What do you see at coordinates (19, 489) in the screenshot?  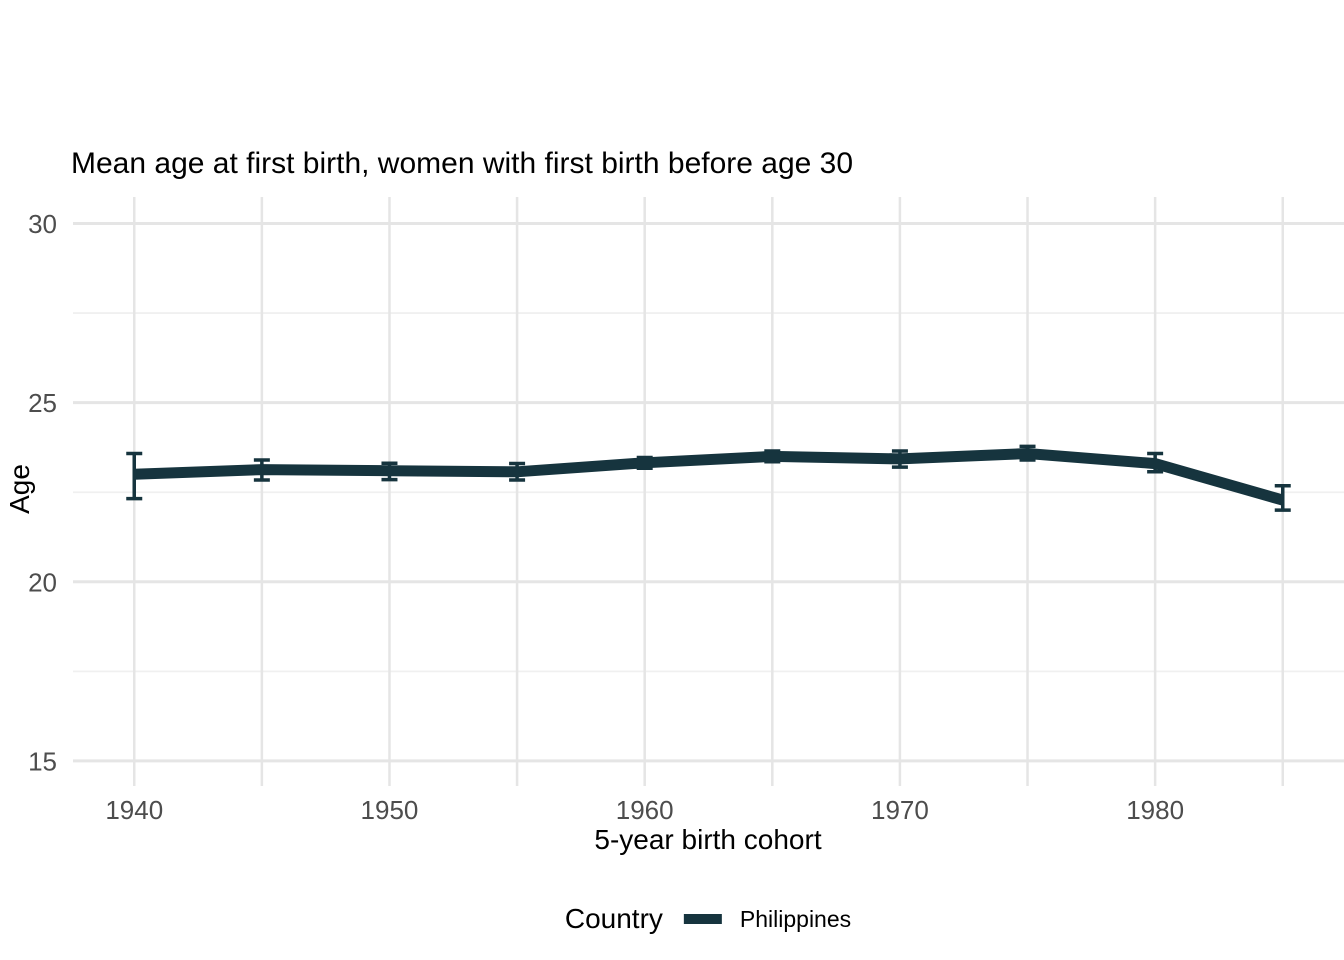 I see `y-axis-title: Age` at bounding box center [19, 489].